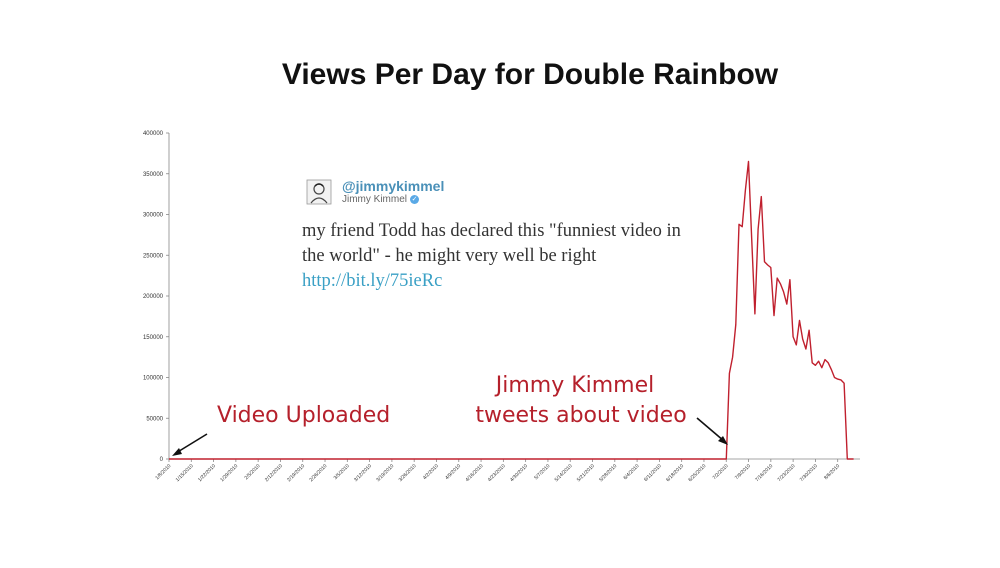 This screenshot has height=568, width=1000. I want to click on x-tick-label: 3/19/2010, so click(385, 473).